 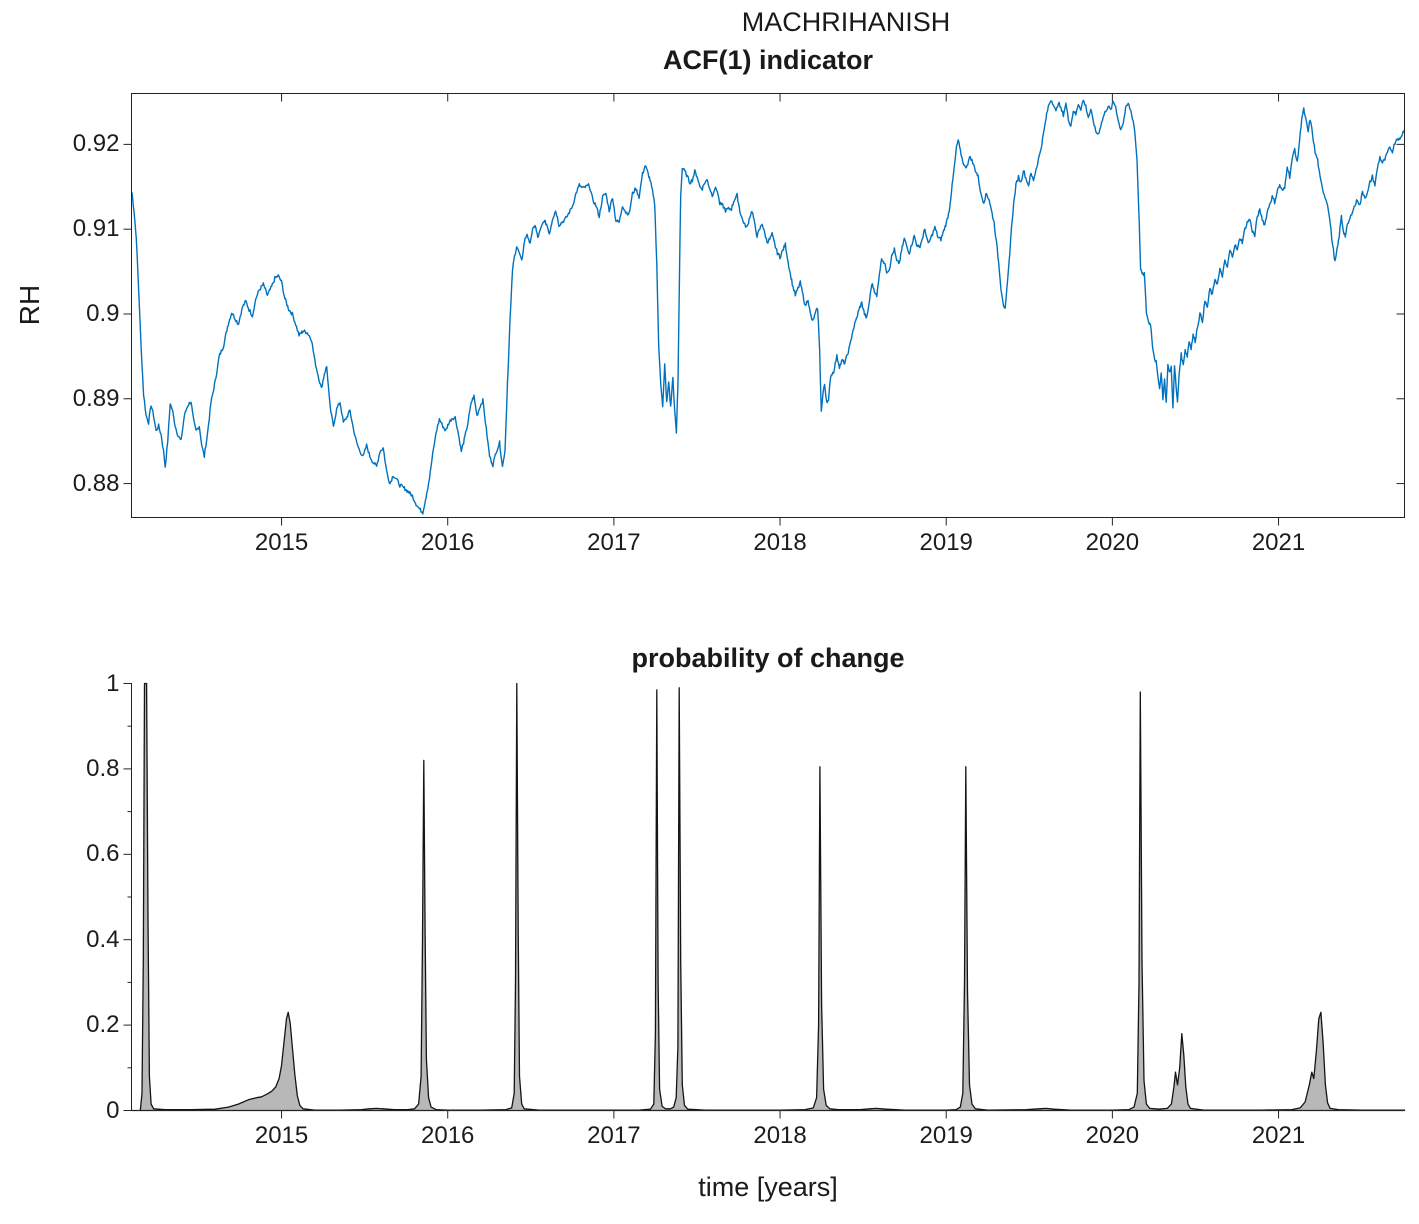 I want to click on y-tick-label: 0.9, so click(x=103, y=313).